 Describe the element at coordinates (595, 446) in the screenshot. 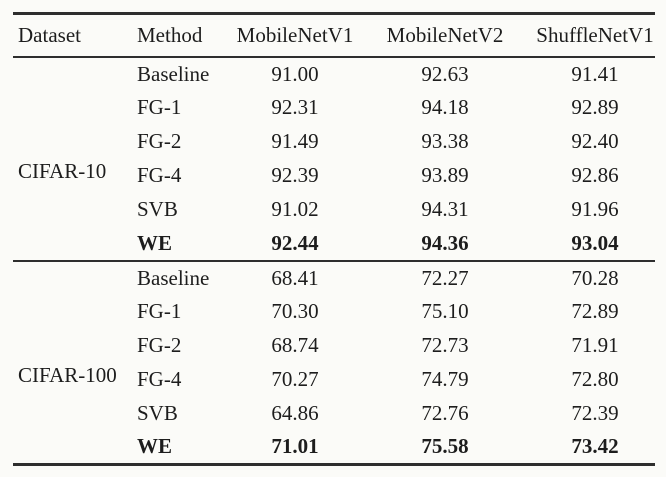

I see `value-cell: 73.42` at that location.